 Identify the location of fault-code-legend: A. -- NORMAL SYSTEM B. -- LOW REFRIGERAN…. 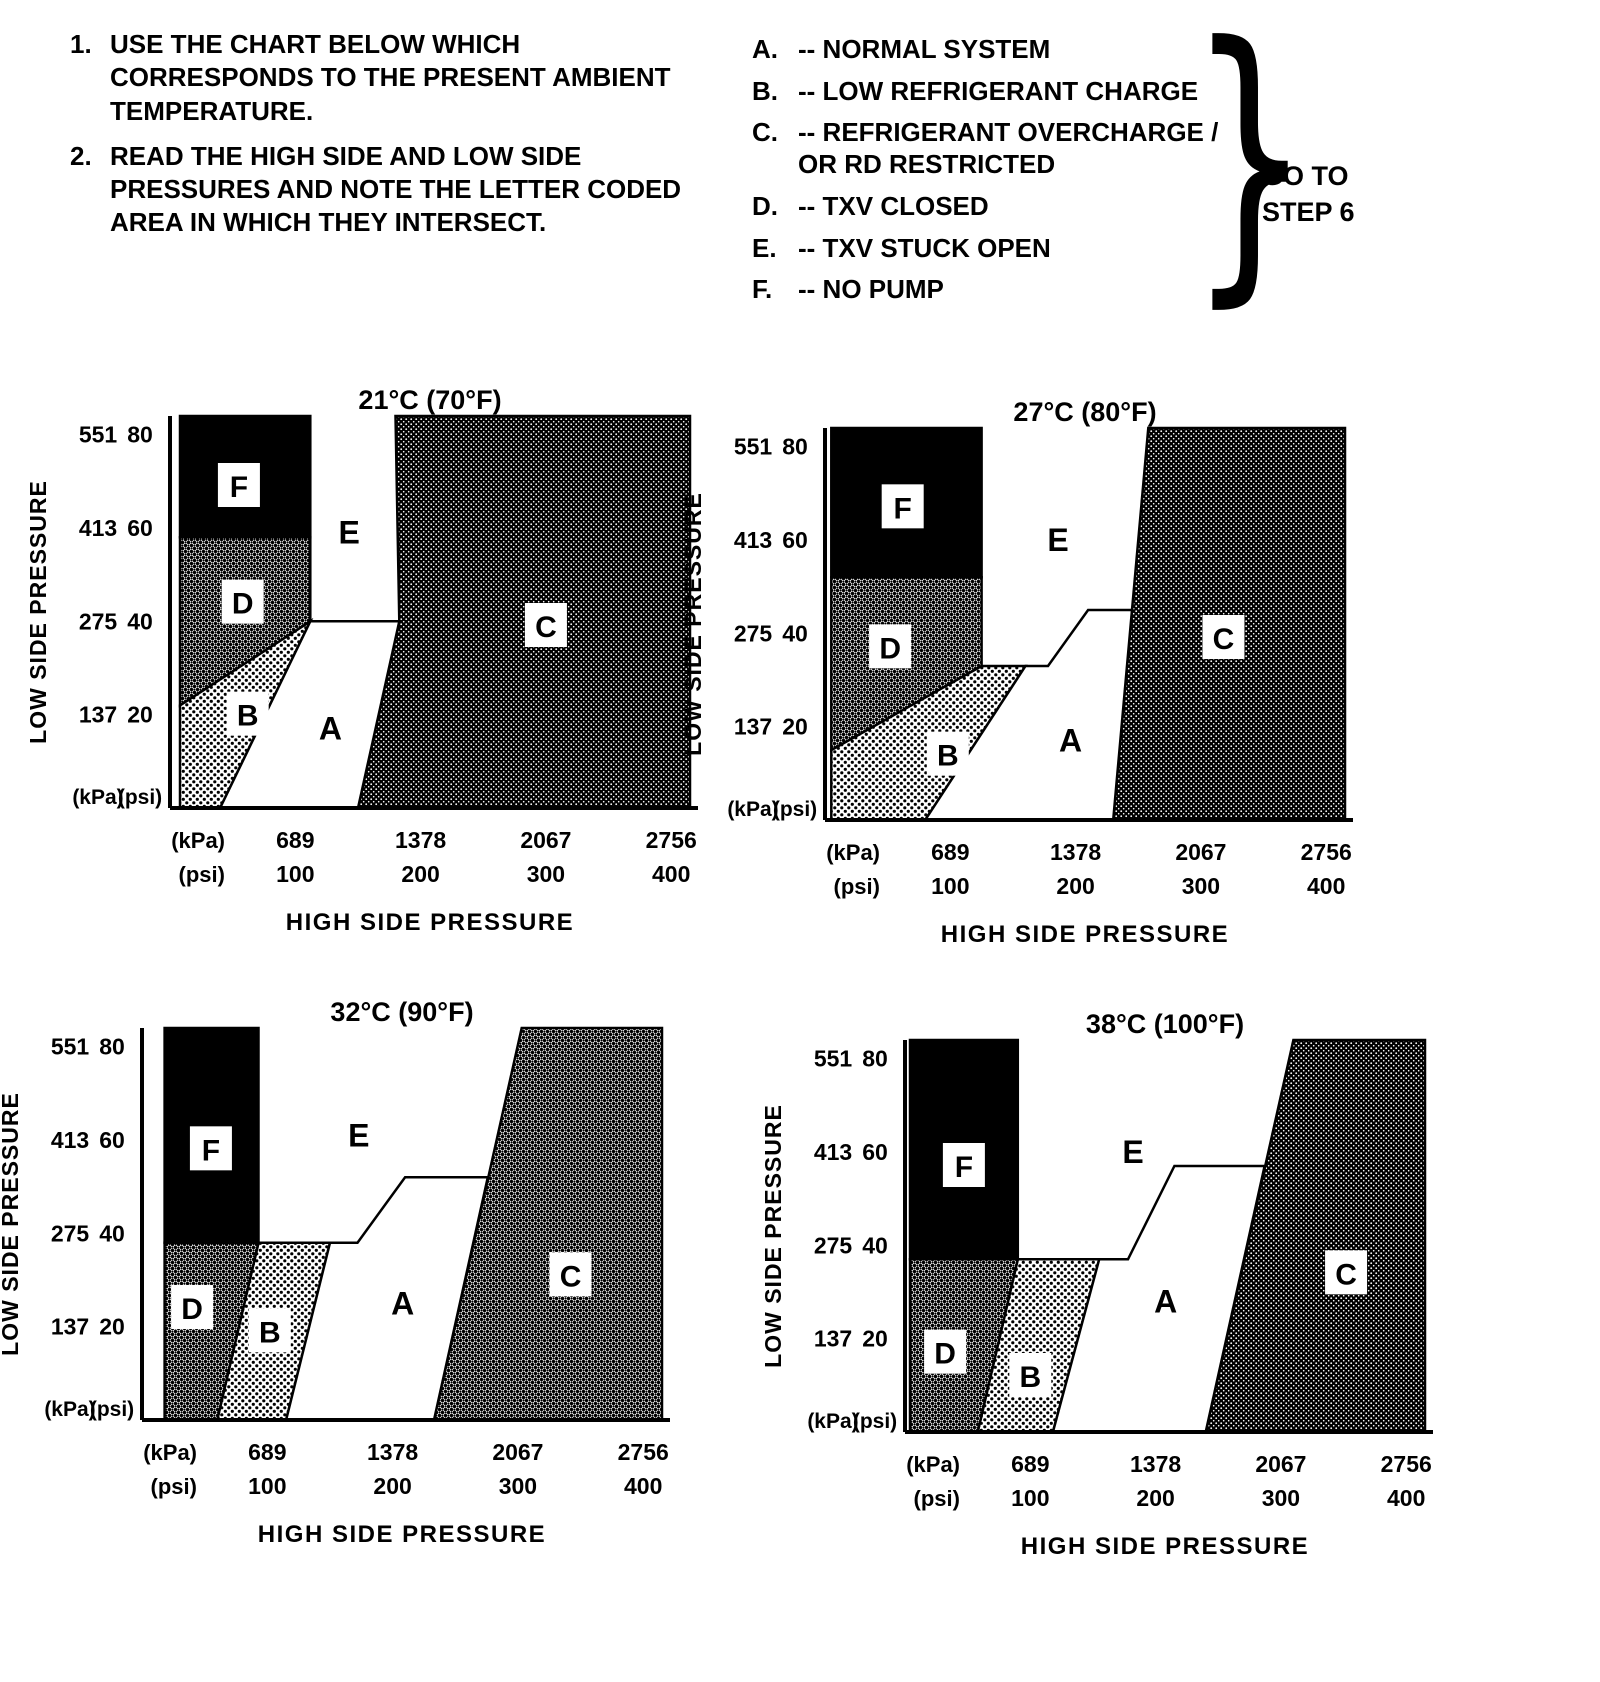
(987, 175).